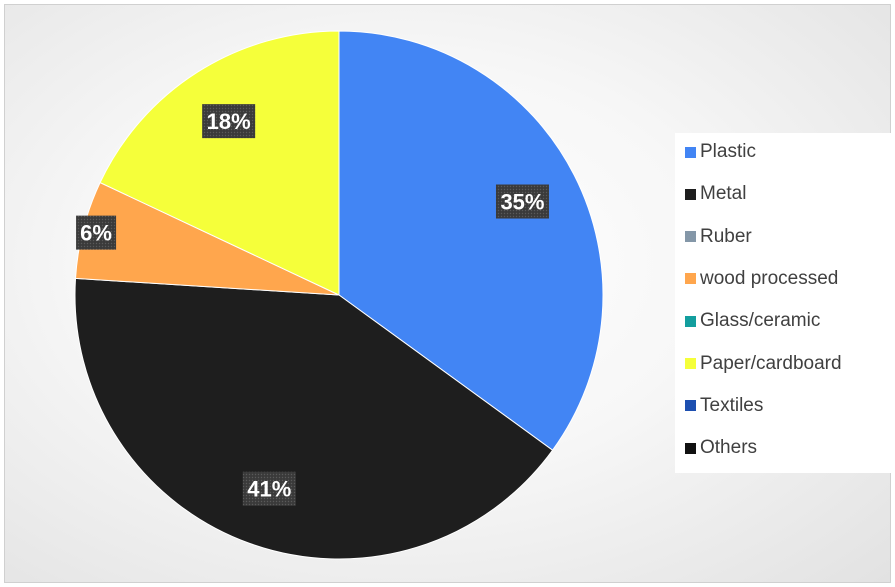 The image size is (895, 587). I want to click on data-label-text: 18%, so click(229, 121).